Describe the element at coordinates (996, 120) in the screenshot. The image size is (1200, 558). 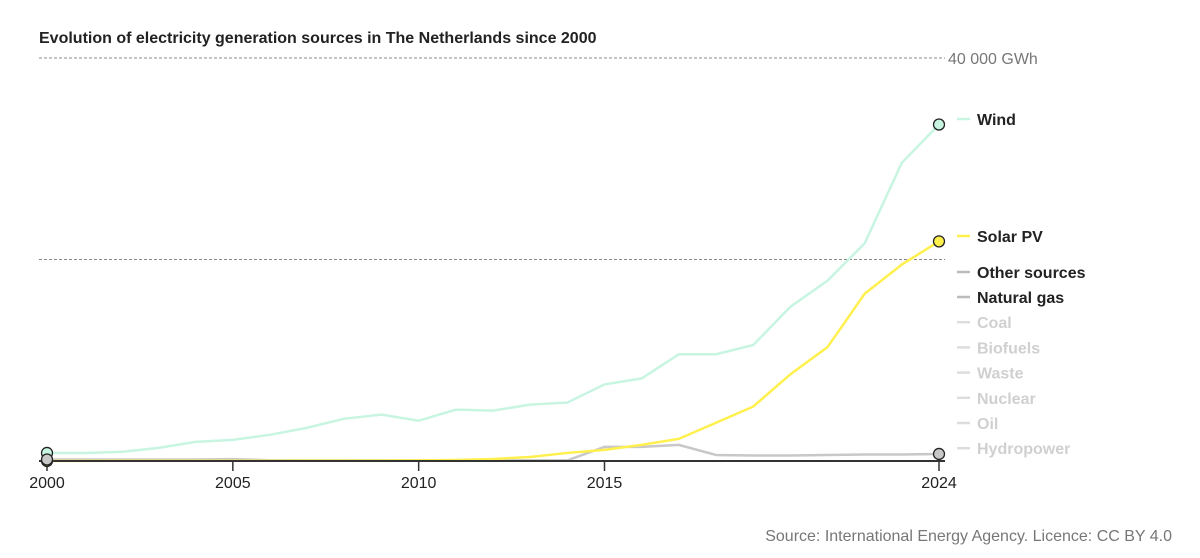
I see `legend-label: Wind` at that location.